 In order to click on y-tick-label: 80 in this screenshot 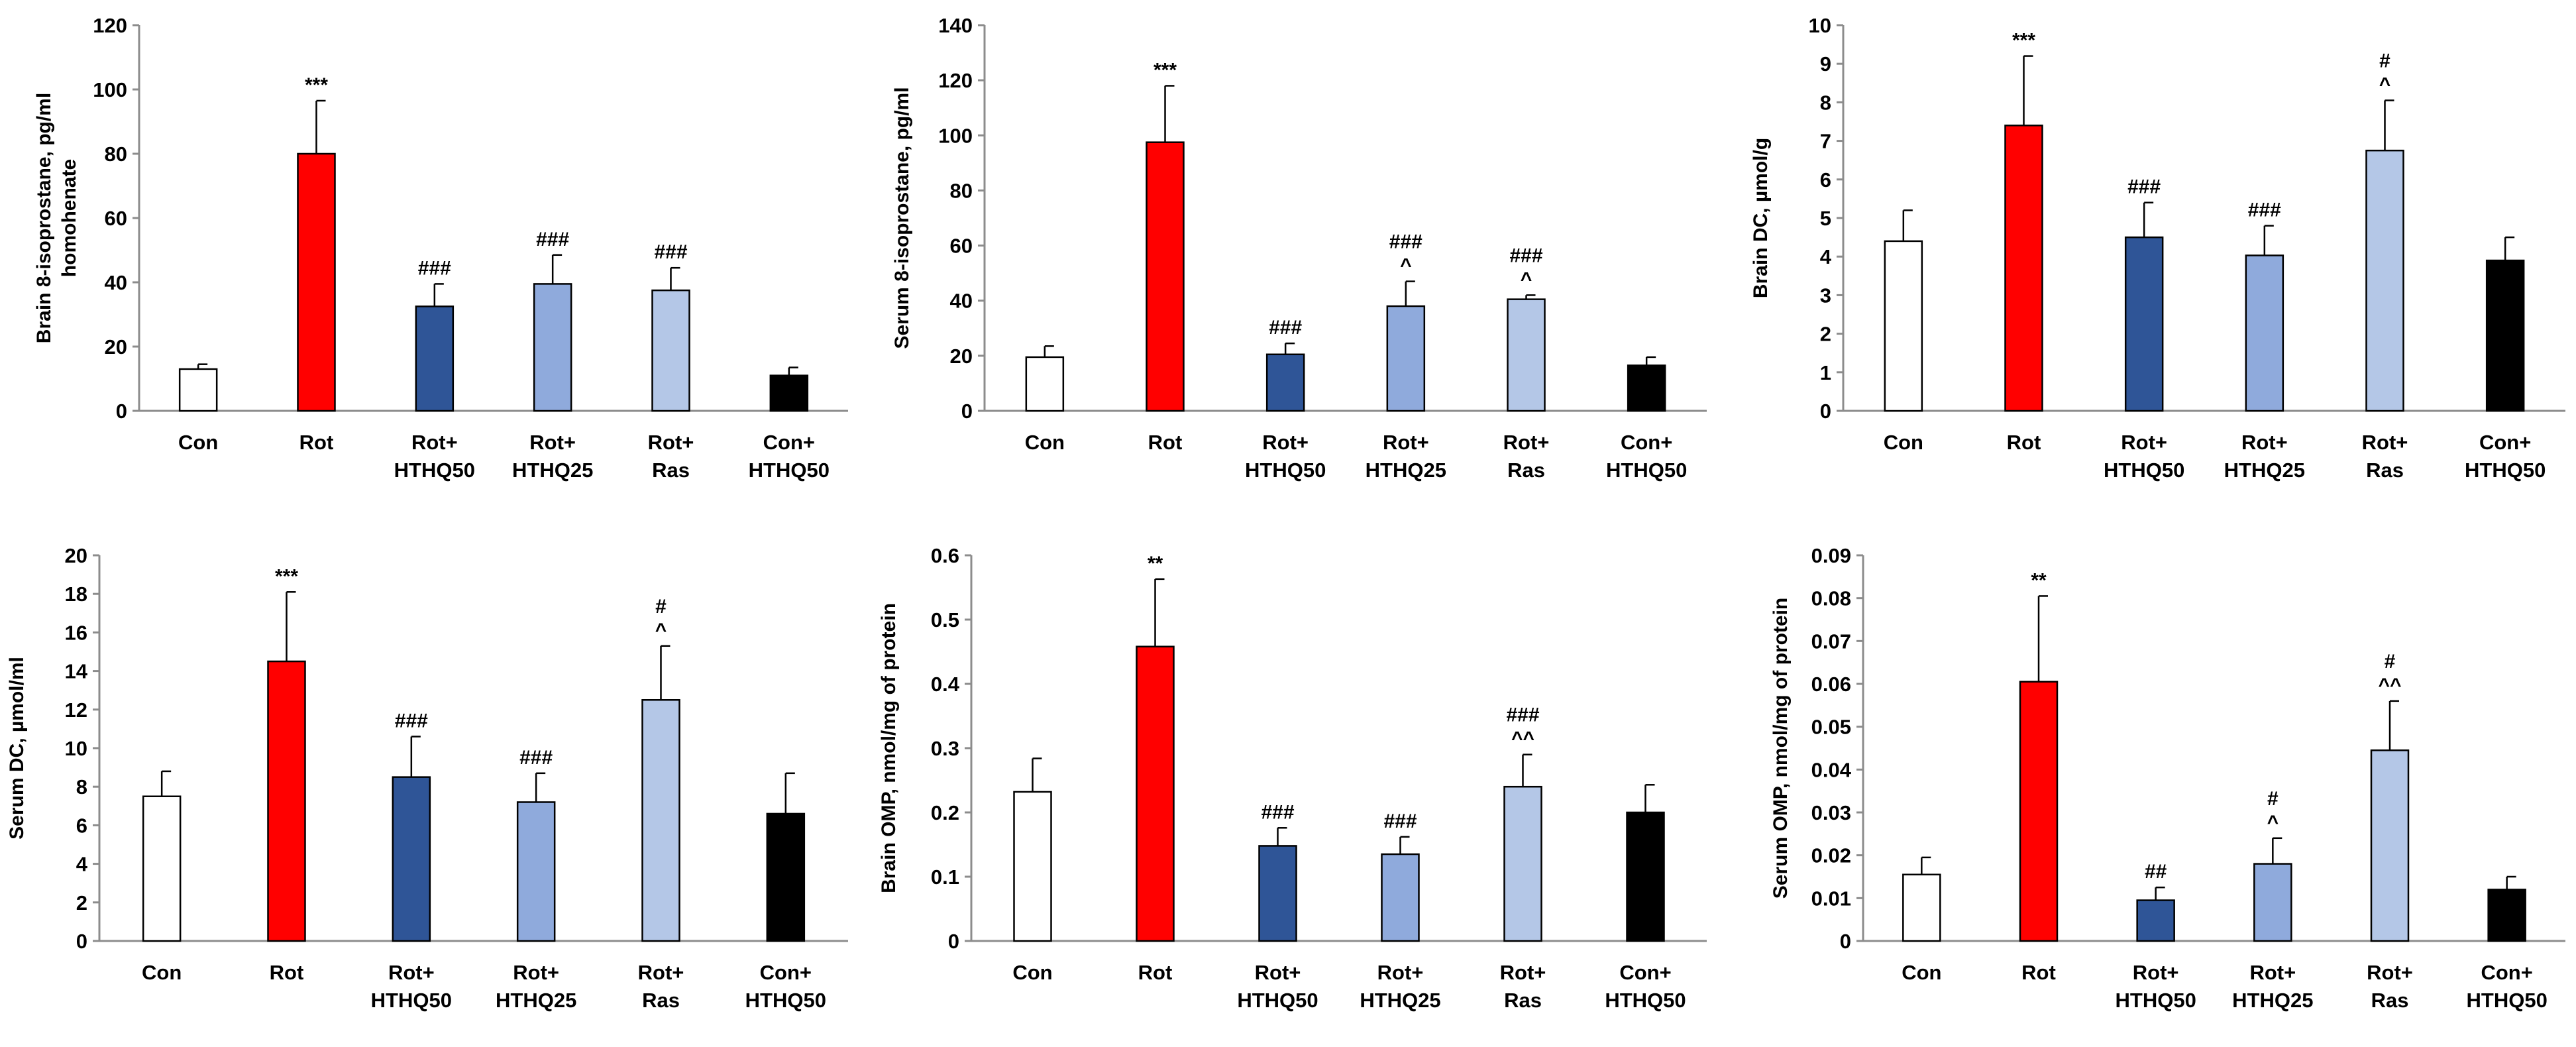, I will do `click(116, 154)`.